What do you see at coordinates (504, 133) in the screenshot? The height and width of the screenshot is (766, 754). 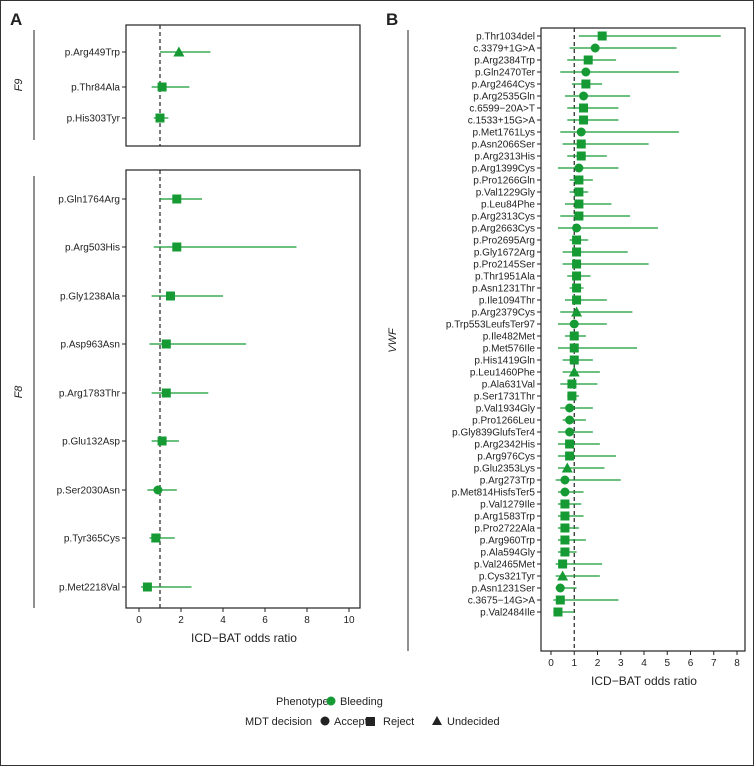 I see `panel-vwf-row-label: p.Met1761Lys` at bounding box center [504, 133].